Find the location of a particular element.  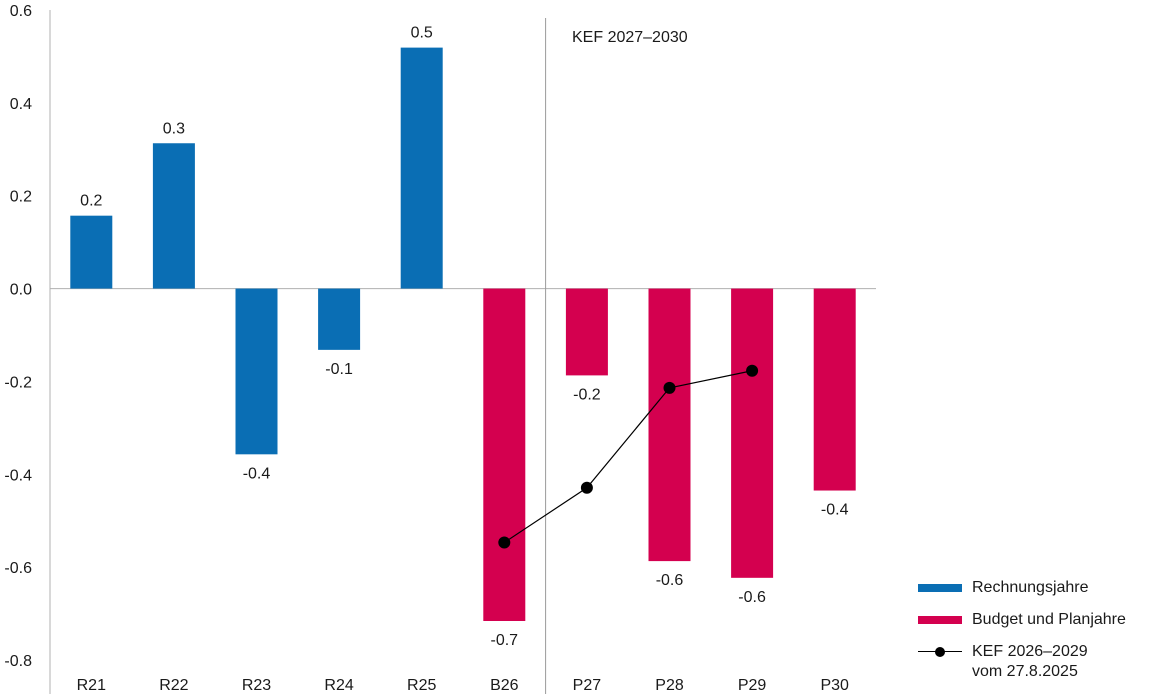

y-tick-label: 0.2 is located at coordinates (21, 197).